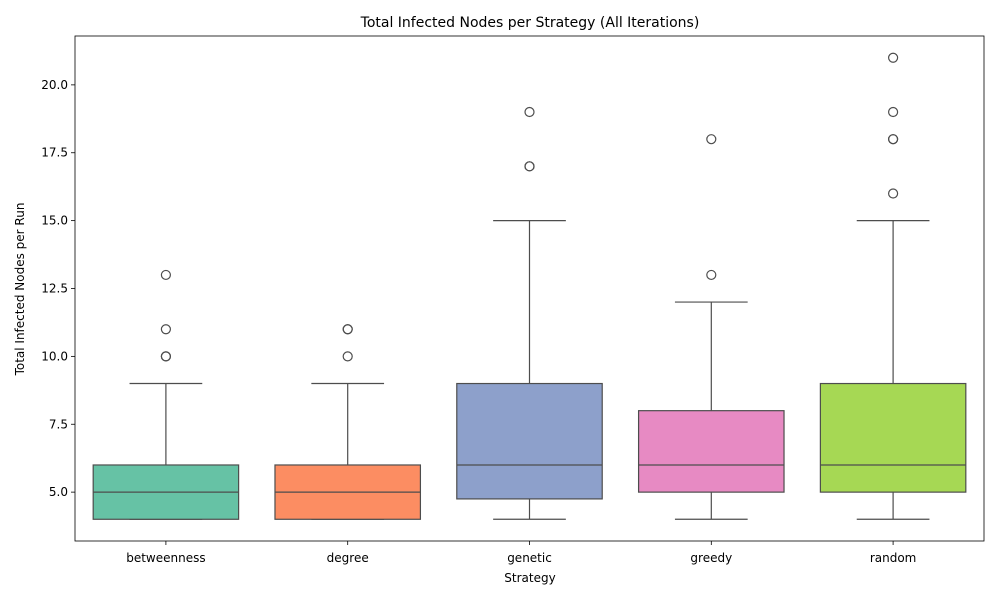 This screenshot has width=1000, height=604. Describe the element at coordinates (529, 313) in the screenshot. I see `box-group-genetic` at that location.